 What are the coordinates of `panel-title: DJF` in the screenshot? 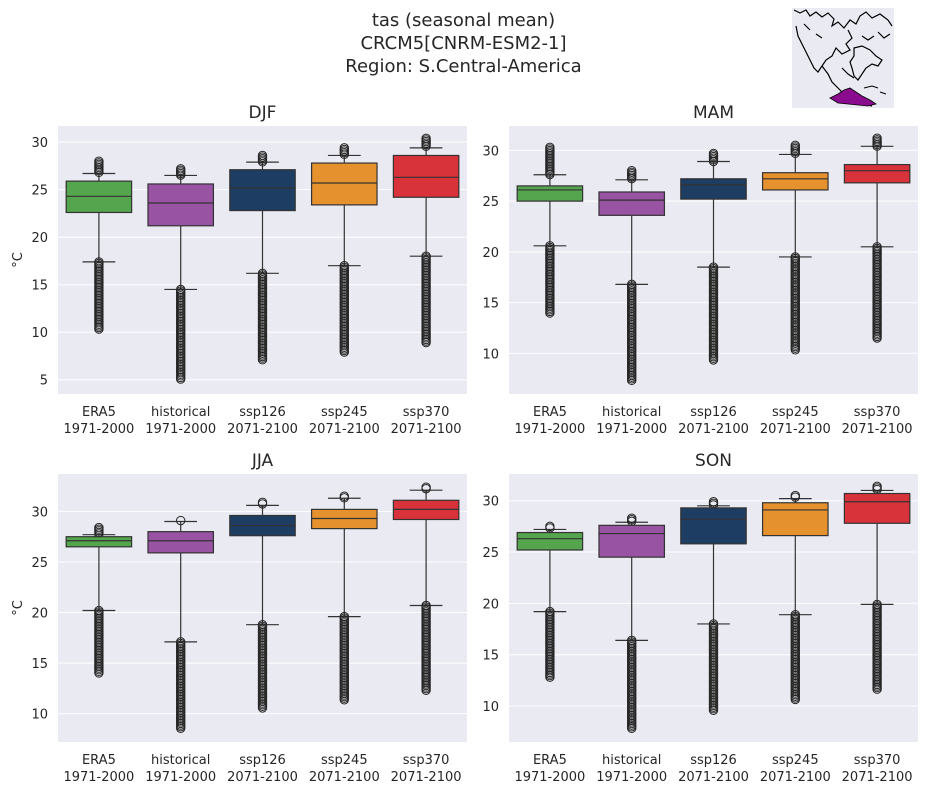 It's located at (263, 113).